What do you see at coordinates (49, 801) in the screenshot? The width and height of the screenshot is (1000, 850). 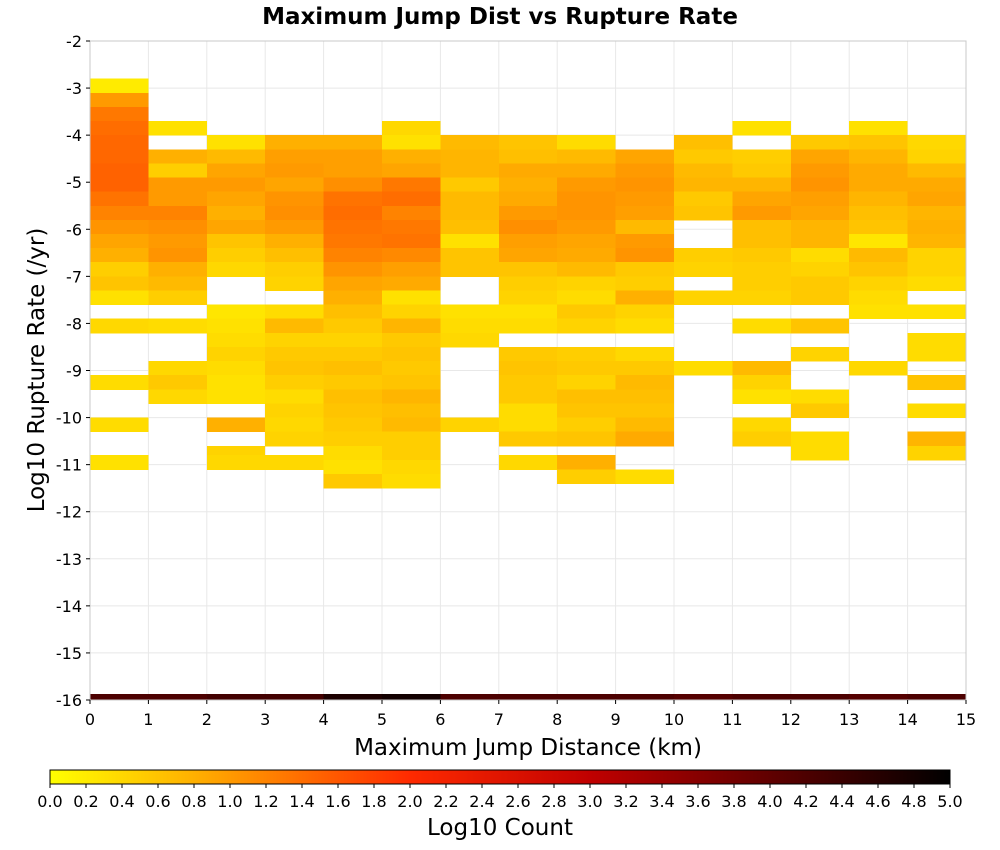 I see `colorbar-tick-label: 0.0` at bounding box center [49, 801].